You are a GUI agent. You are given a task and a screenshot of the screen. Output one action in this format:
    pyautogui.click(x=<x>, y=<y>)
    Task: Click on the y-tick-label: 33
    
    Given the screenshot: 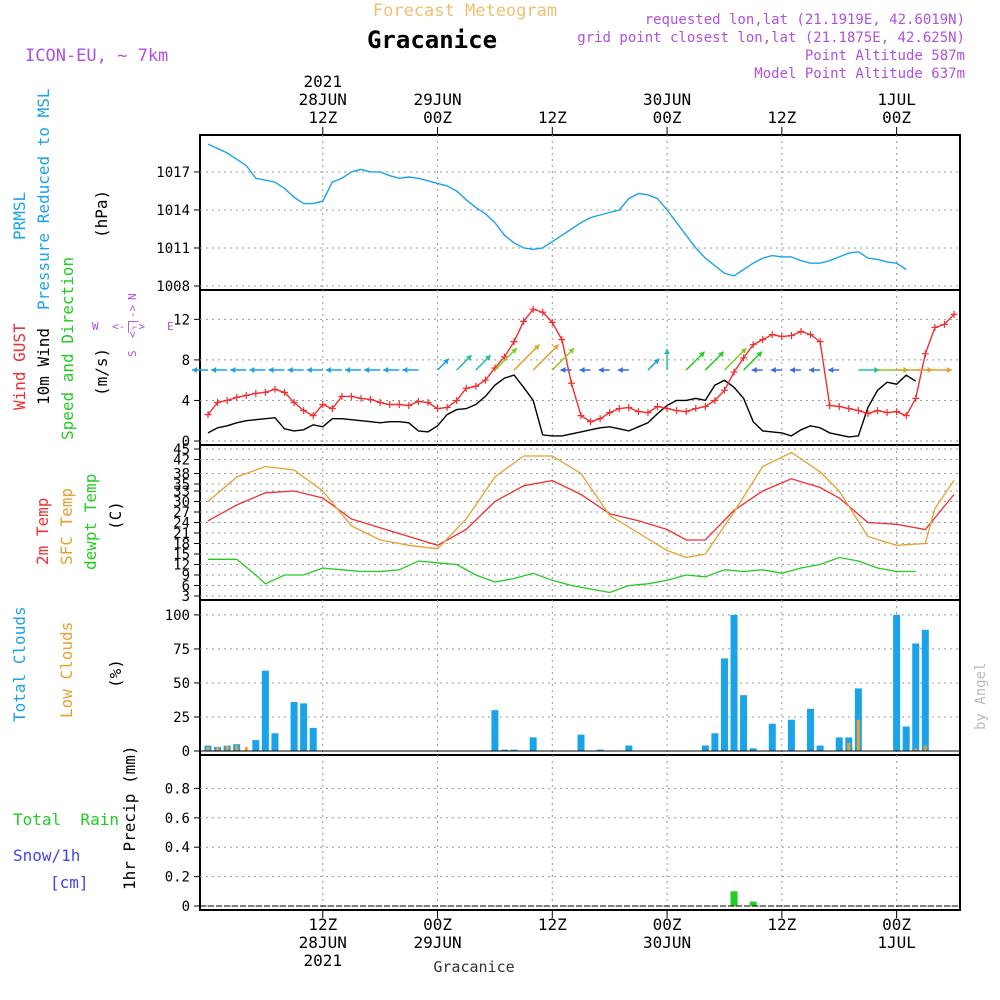 What is the action you would take?
    pyautogui.click(x=181, y=492)
    